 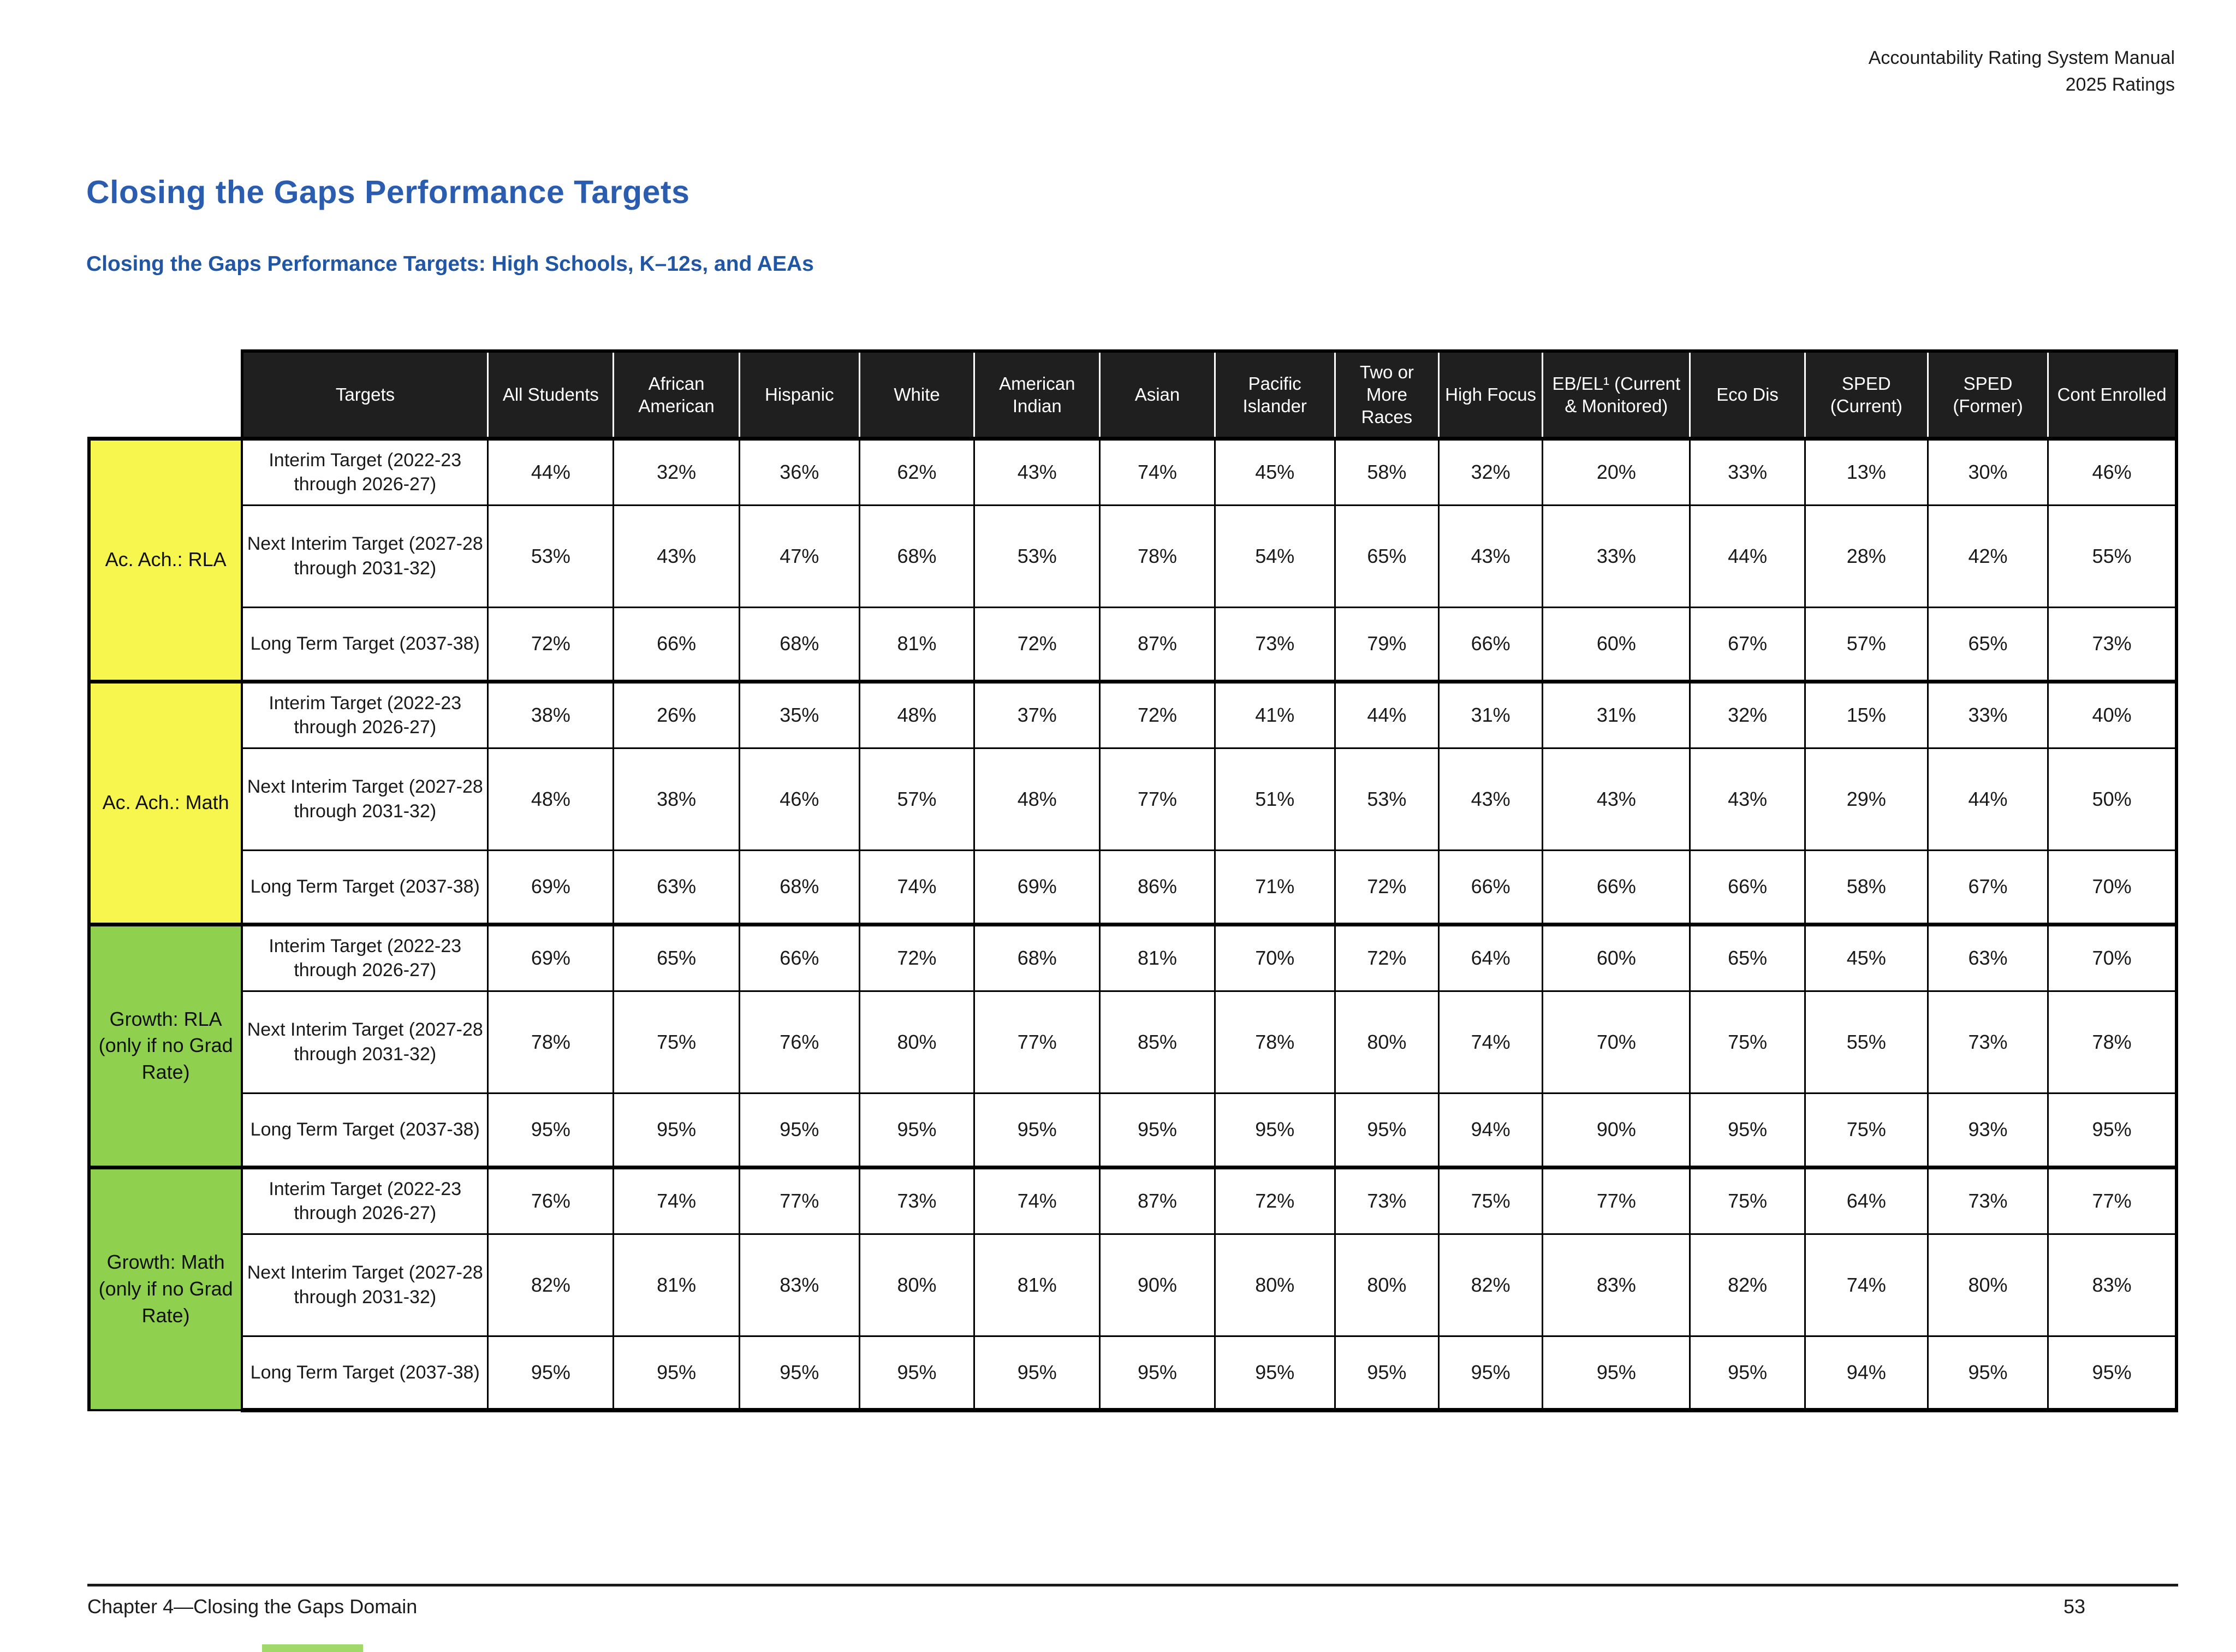 I want to click on target-value: 79%, so click(x=1387, y=644).